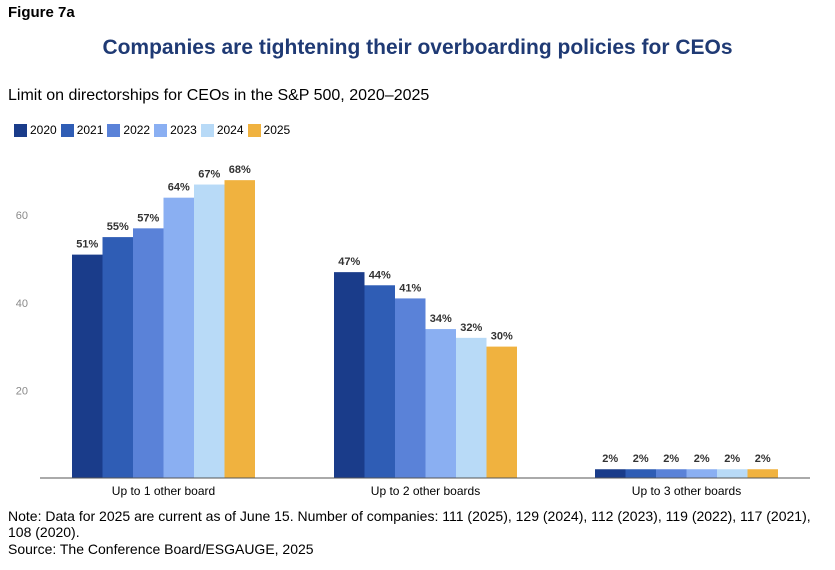  Describe the element at coordinates (87, 245) in the screenshot. I see `data-label: 51%` at that location.